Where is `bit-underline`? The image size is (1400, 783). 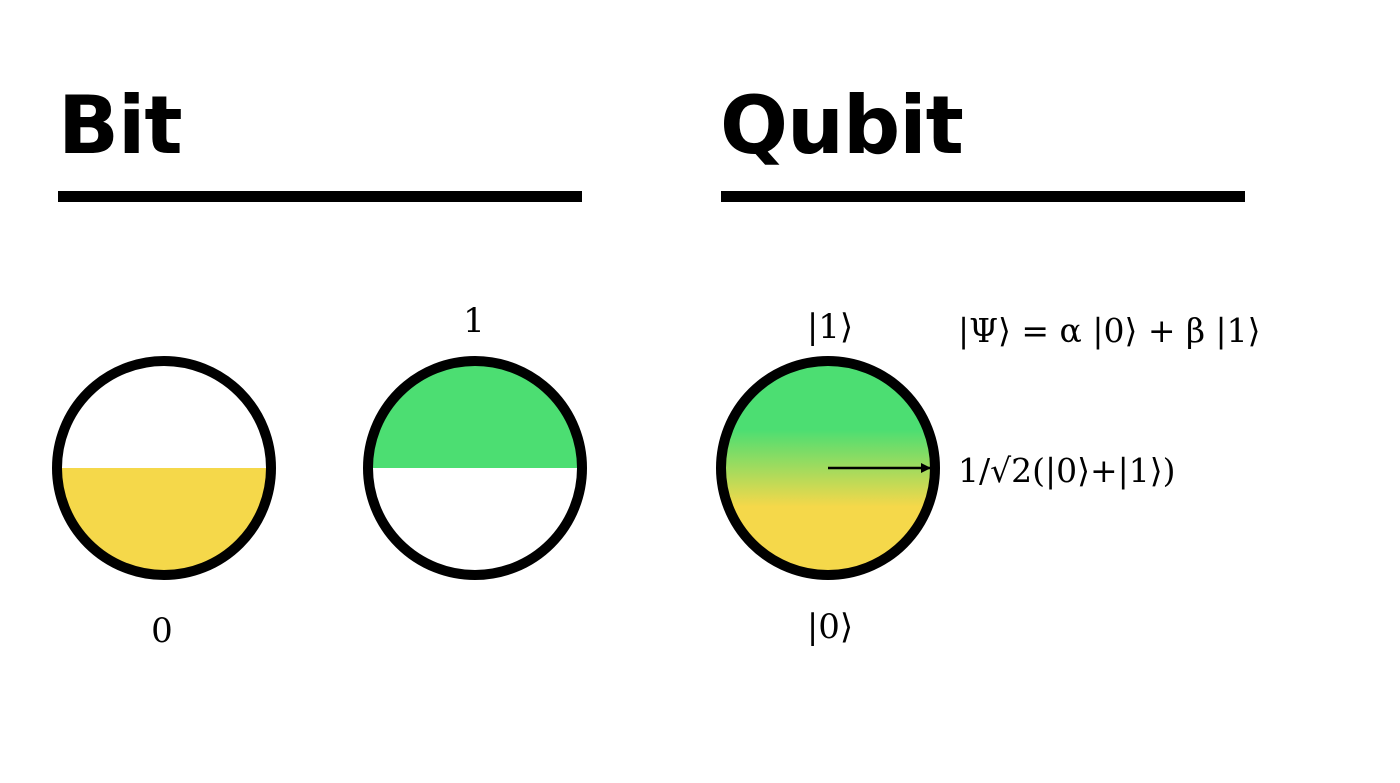
bit-underline is located at coordinates (320, 196).